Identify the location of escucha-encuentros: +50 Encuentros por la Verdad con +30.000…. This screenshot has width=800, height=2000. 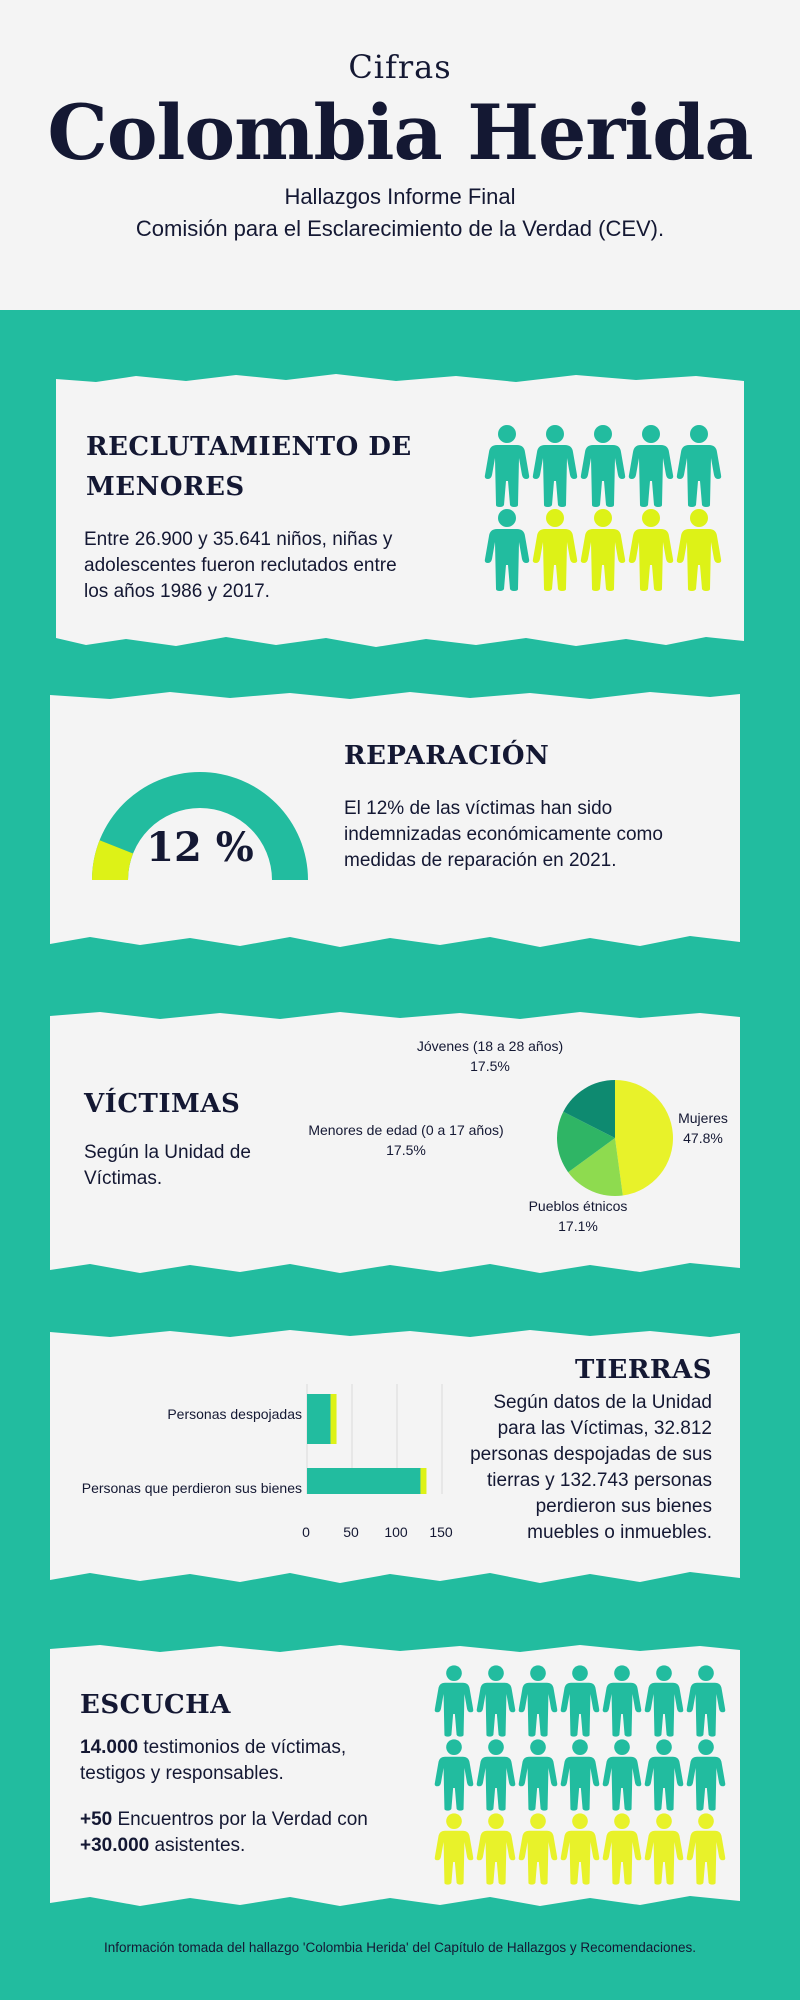
(250, 1833).